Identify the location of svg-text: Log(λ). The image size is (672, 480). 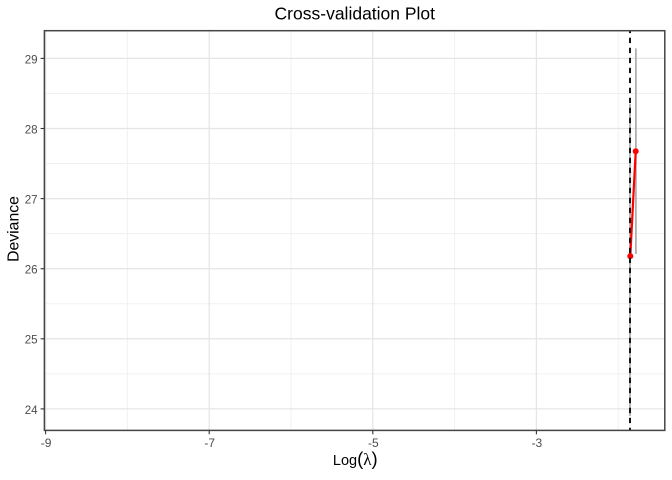
(355, 458).